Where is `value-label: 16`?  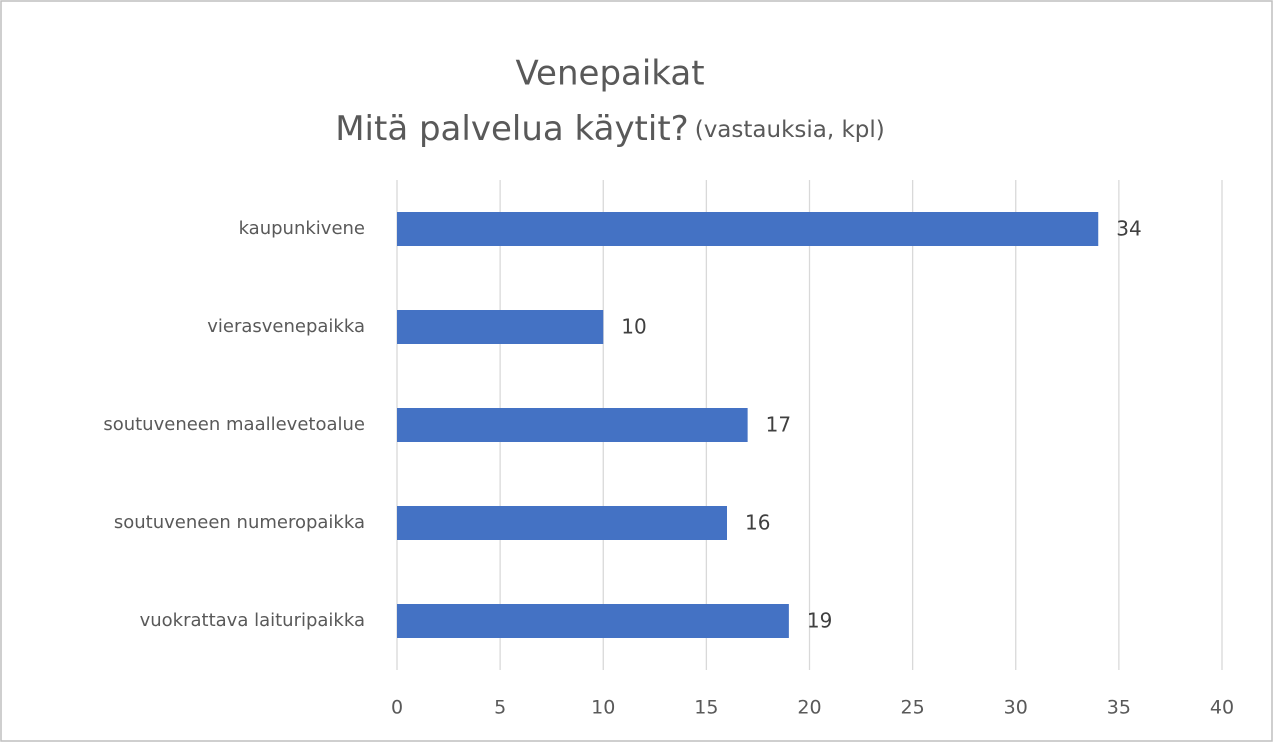
value-label: 16 is located at coordinates (757, 523).